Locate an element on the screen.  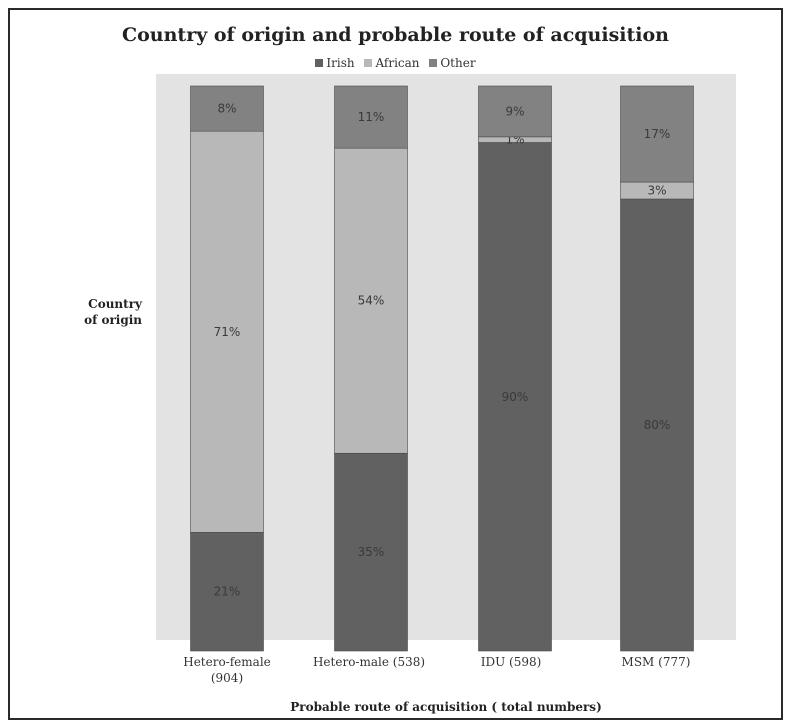
bar-hetero-male-irish is located at coordinates (371, 552).